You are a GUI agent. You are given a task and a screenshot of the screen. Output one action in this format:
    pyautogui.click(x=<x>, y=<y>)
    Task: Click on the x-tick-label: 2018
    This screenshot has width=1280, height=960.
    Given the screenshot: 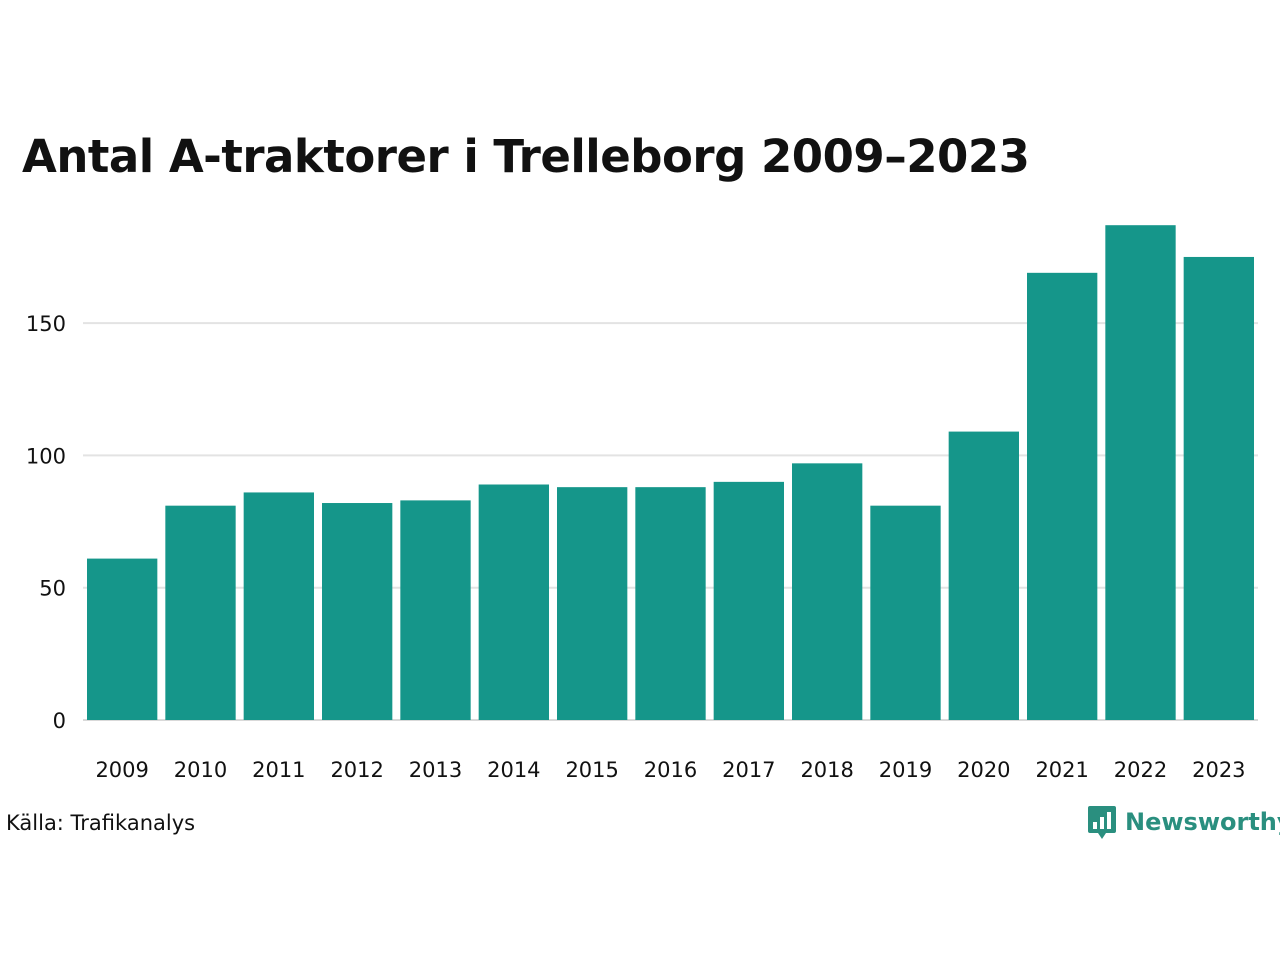 What is the action you would take?
    pyautogui.click(x=826, y=770)
    